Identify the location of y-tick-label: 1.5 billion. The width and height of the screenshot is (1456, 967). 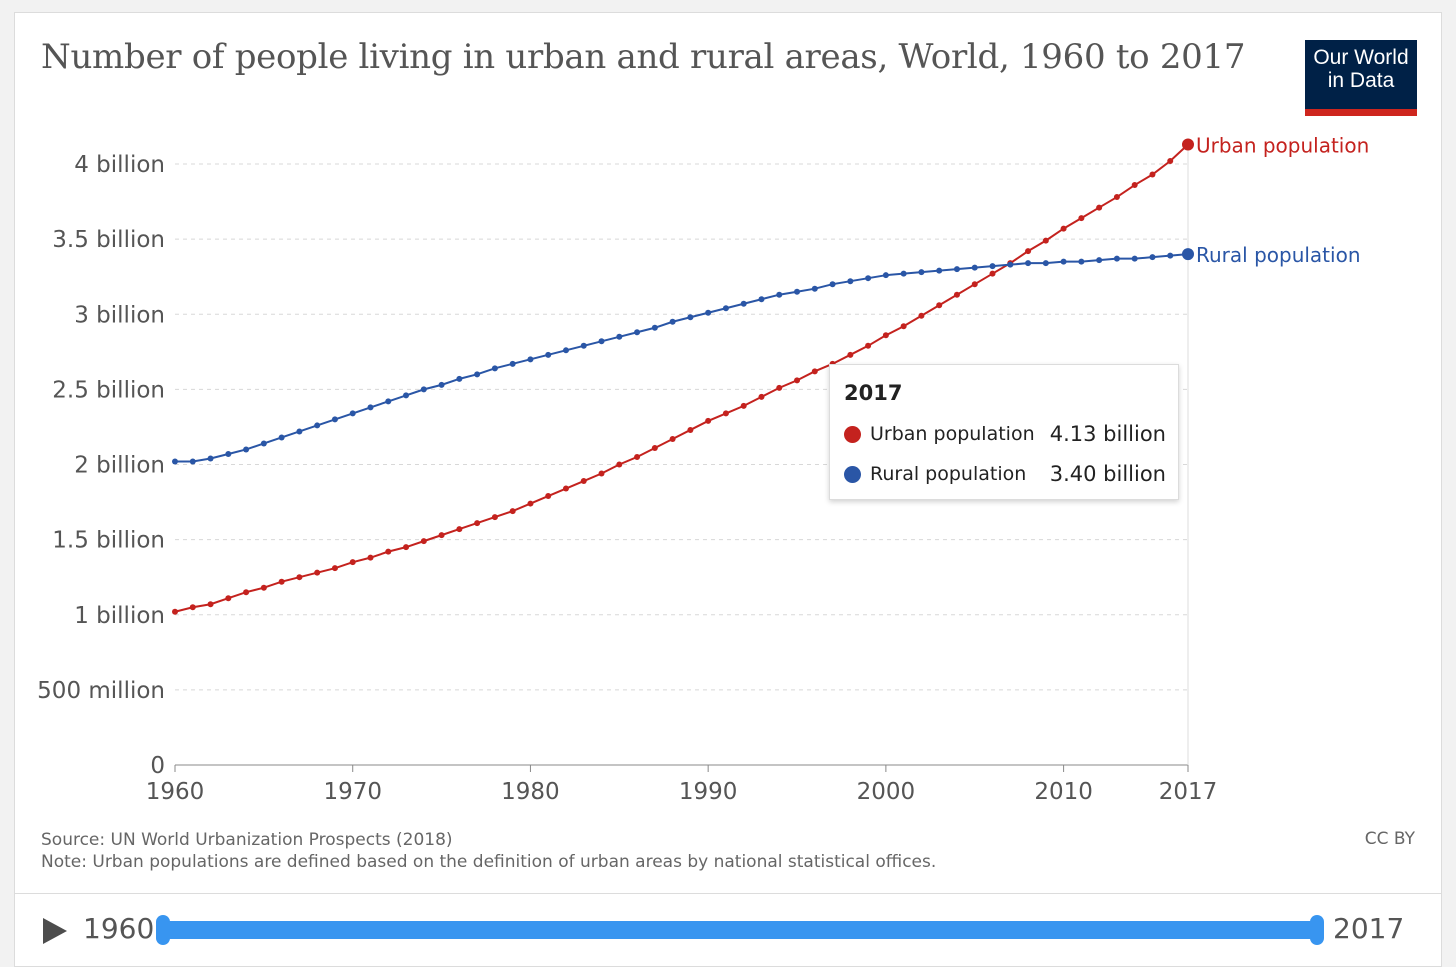
(108, 541).